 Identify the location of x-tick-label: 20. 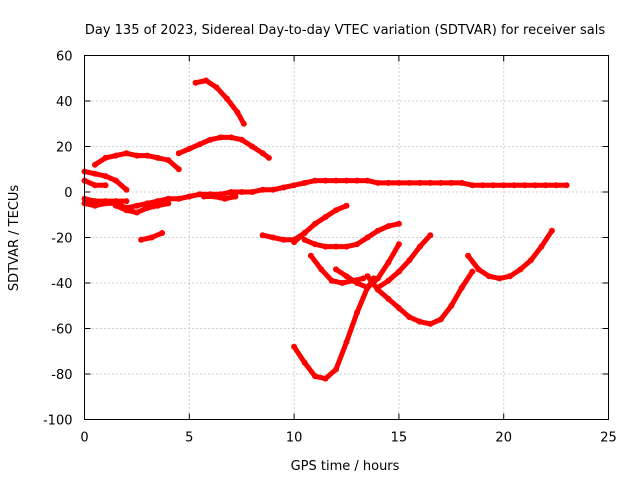
(503, 438).